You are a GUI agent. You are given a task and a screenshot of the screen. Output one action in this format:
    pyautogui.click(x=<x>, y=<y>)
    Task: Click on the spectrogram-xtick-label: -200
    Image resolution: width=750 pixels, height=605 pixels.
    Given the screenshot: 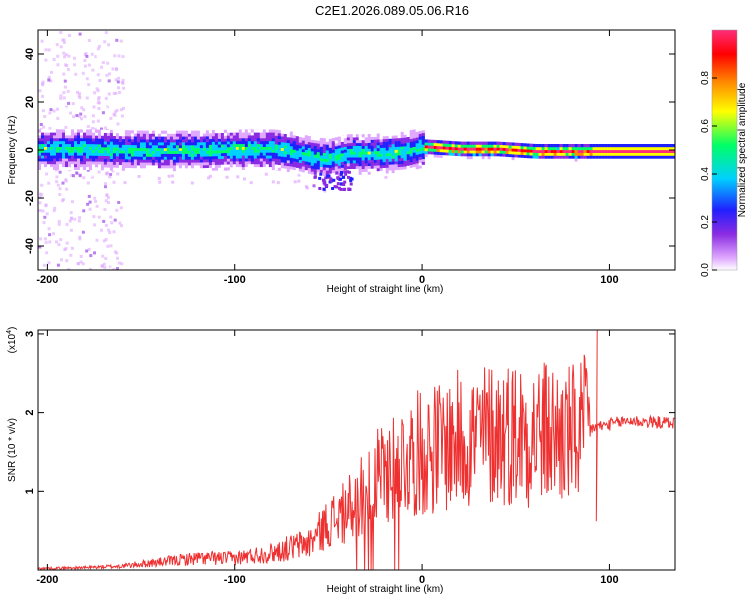 What is the action you would take?
    pyautogui.click(x=47, y=280)
    